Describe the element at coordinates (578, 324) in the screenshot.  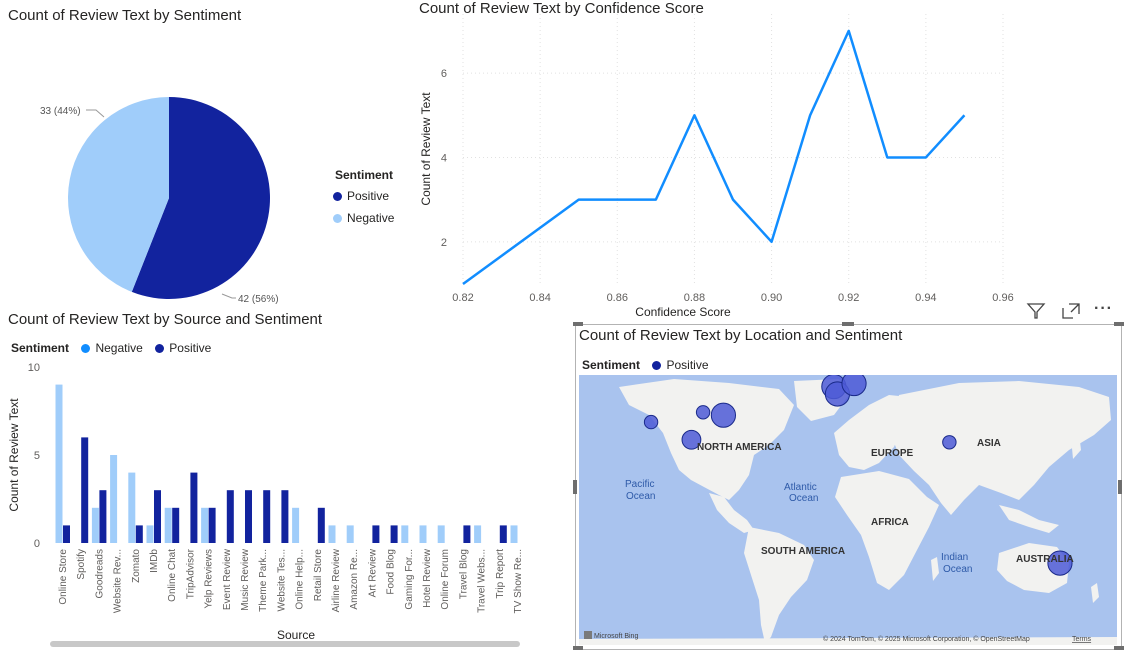
I see `resize-handle-tl` at that location.